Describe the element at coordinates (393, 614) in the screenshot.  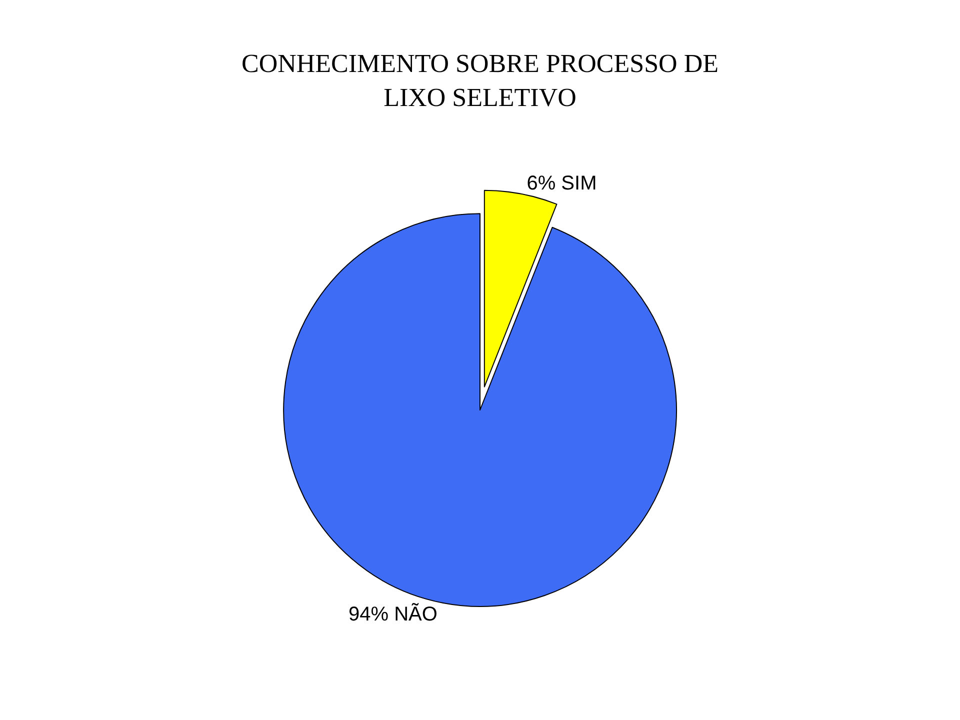
I see `slice-label: 94% NÃO` at that location.